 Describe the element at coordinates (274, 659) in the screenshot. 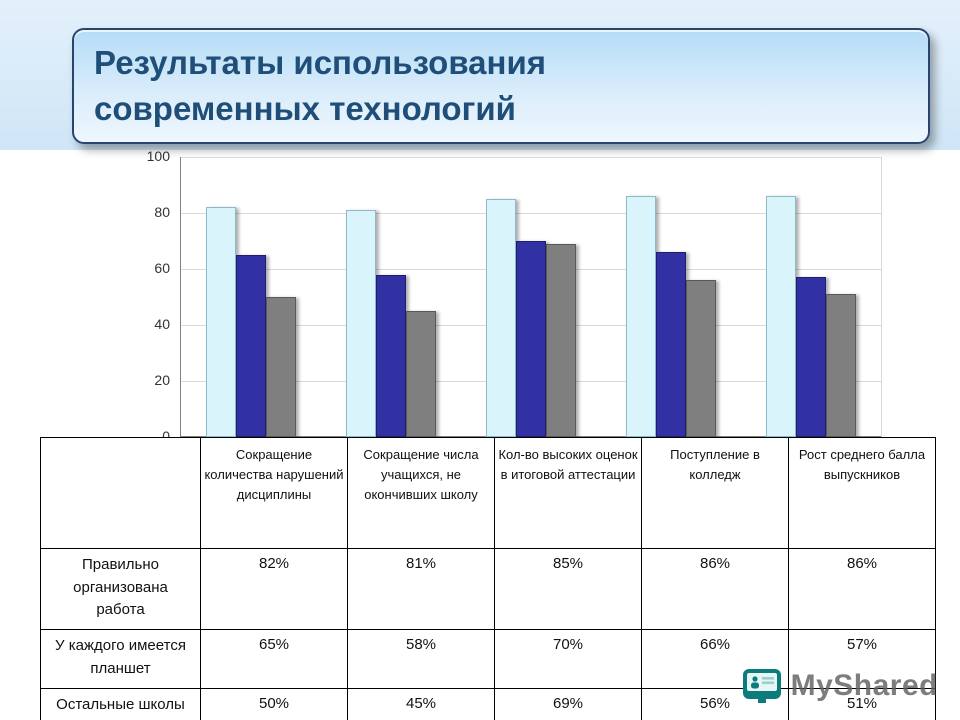

I see `table-value-cell: 65%` at that location.